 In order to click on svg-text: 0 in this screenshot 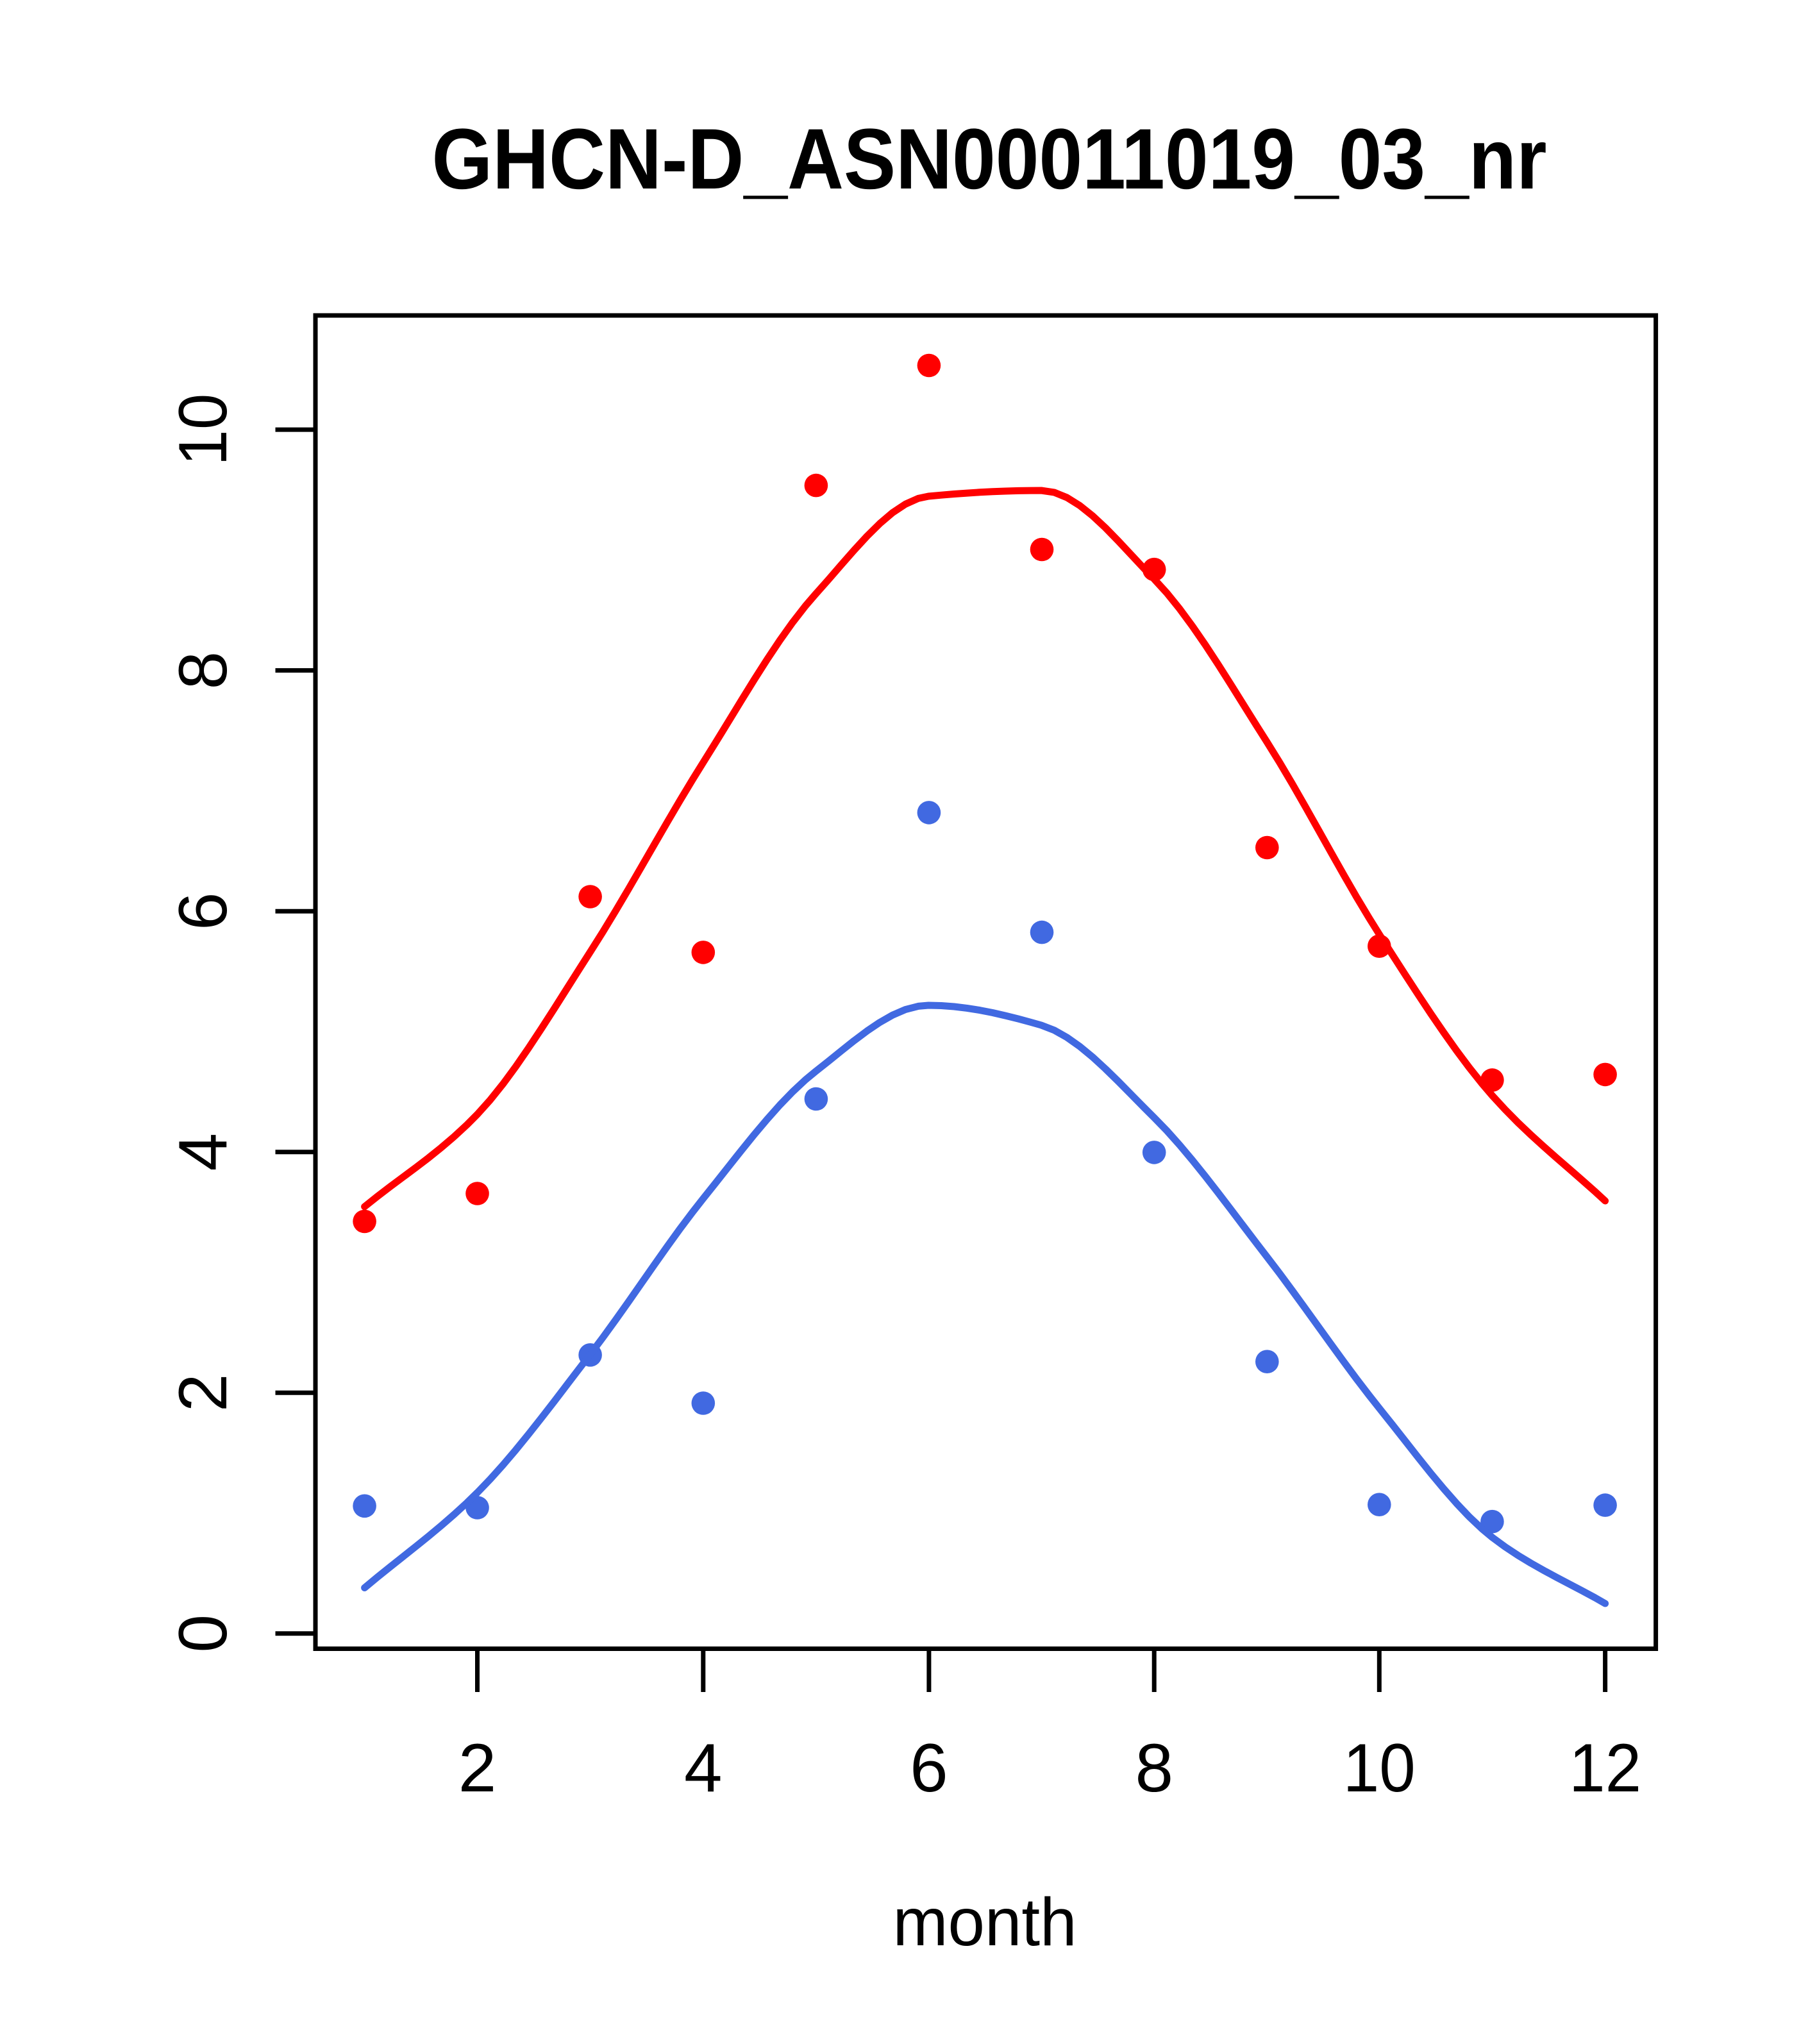, I will do `click(202, 1633)`.